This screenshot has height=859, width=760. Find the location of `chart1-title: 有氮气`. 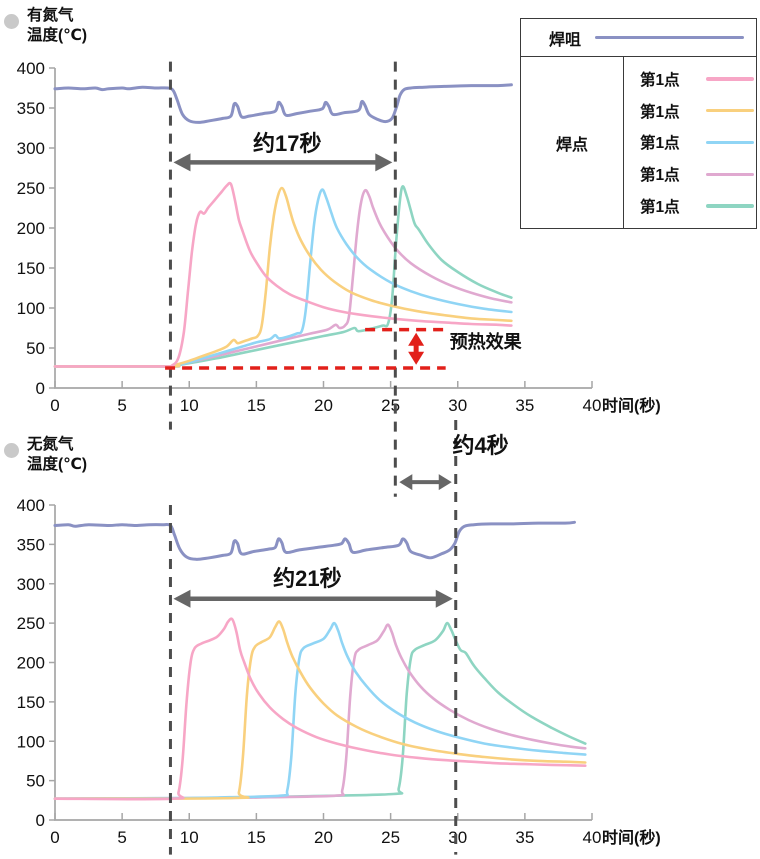

chart1-title: 有氮气 is located at coordinates (50, 15).